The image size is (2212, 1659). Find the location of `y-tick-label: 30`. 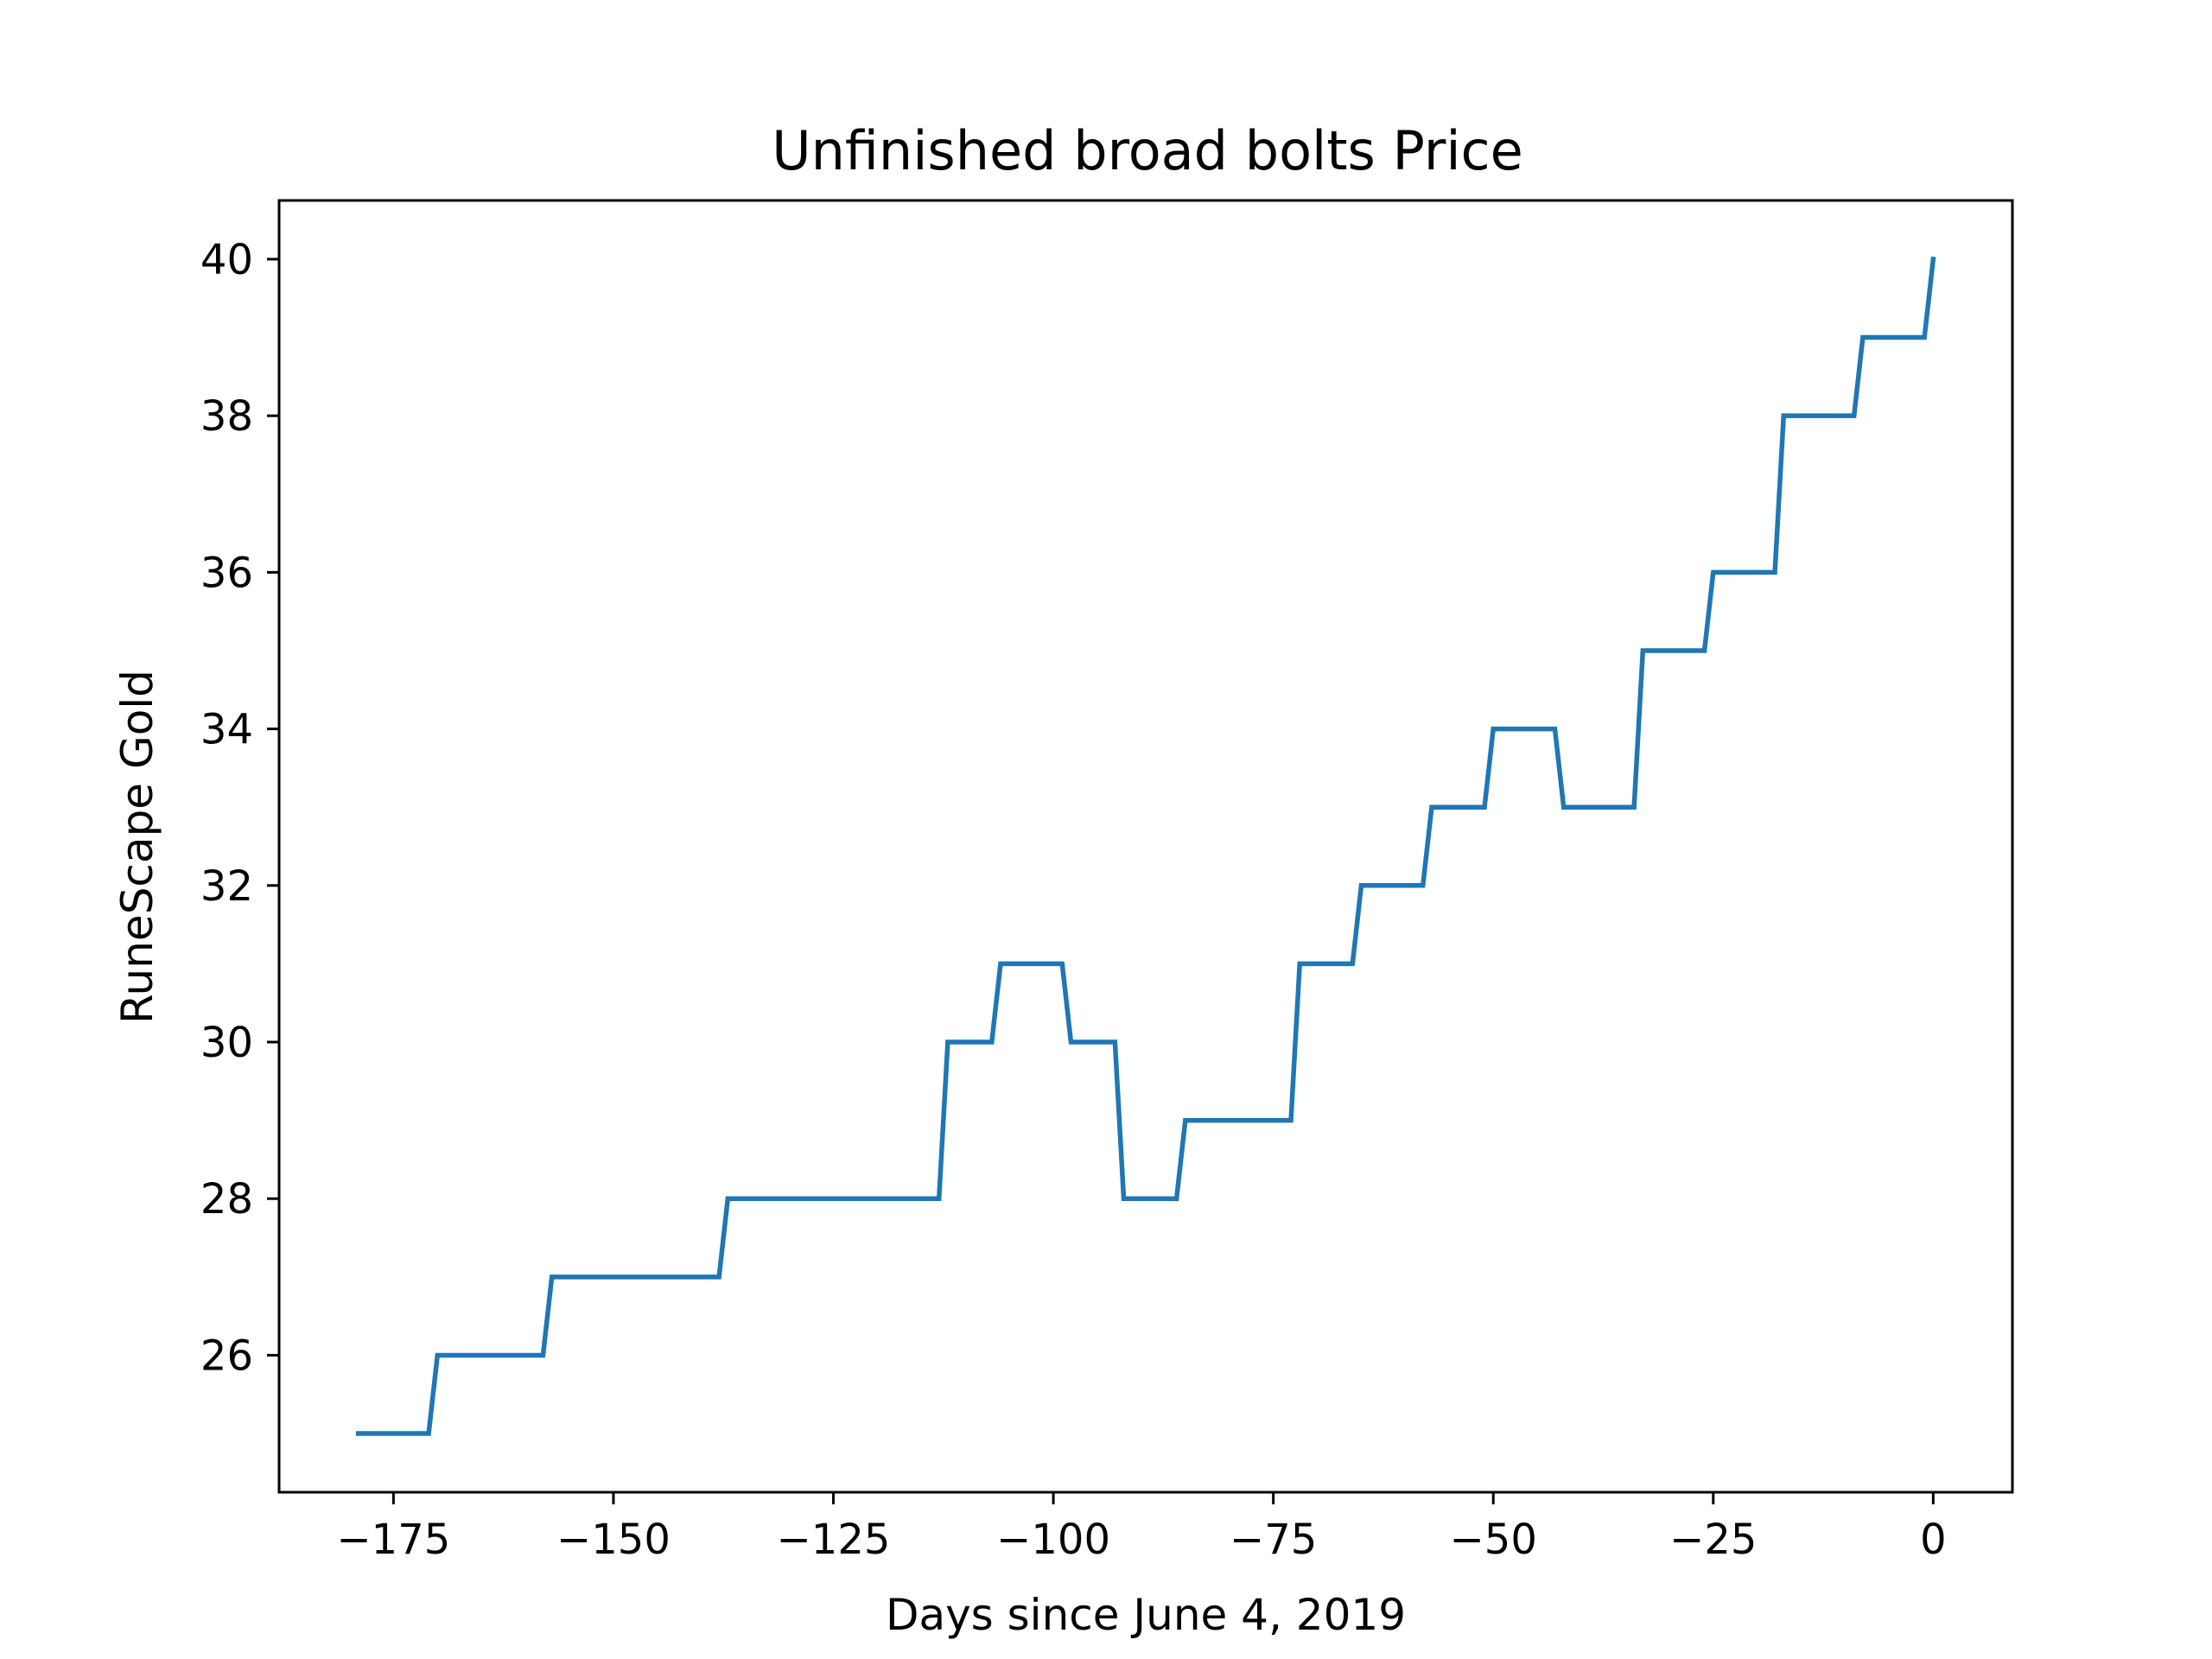

y-tick-label: 30 is located at coordinates (226, 1043).